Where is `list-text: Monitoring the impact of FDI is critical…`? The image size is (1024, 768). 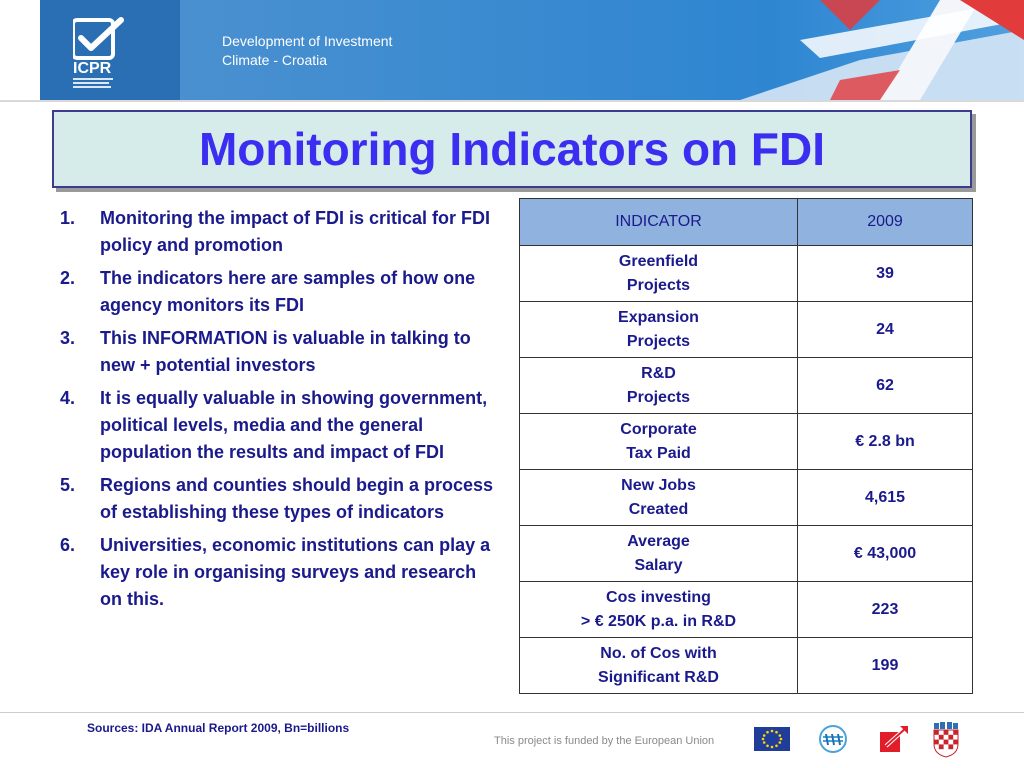 list-text: Monitoring the impact of FDI is critical… is located at coordinates (295, 231).